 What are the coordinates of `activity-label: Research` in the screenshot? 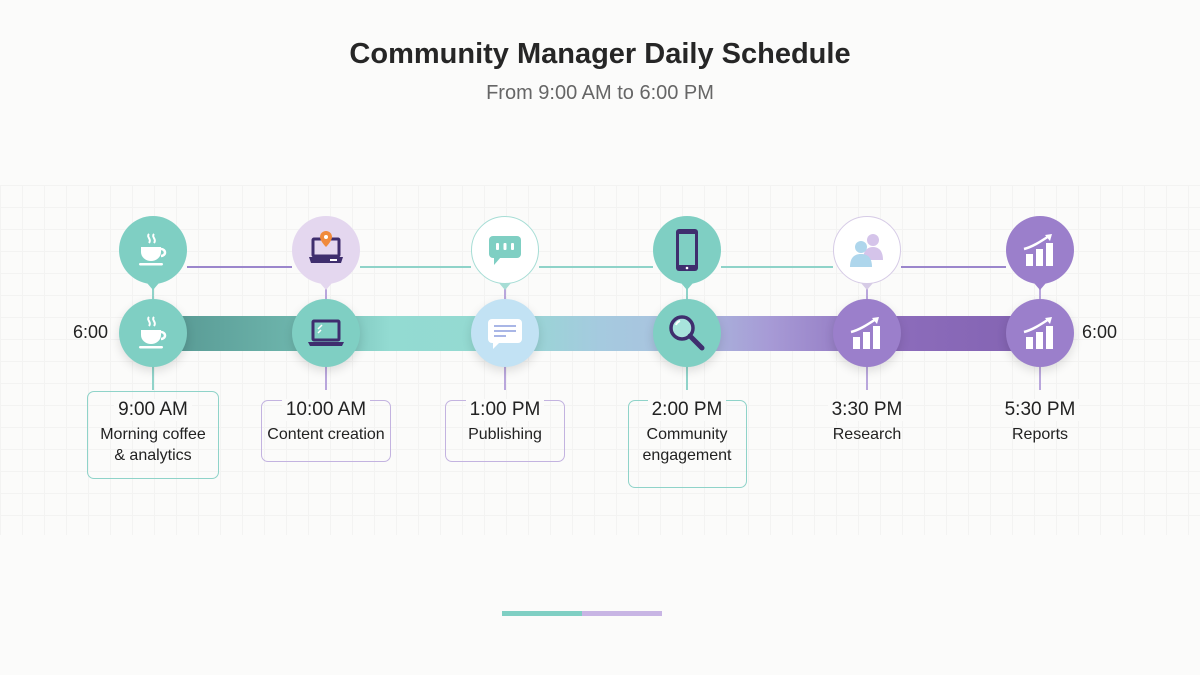 It's located at (867, 434).